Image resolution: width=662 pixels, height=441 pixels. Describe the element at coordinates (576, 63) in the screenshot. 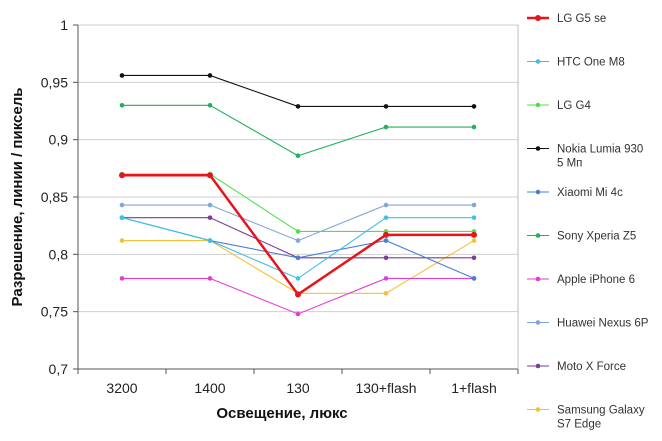

I see `legend-entry: HTC One M8` at that location.